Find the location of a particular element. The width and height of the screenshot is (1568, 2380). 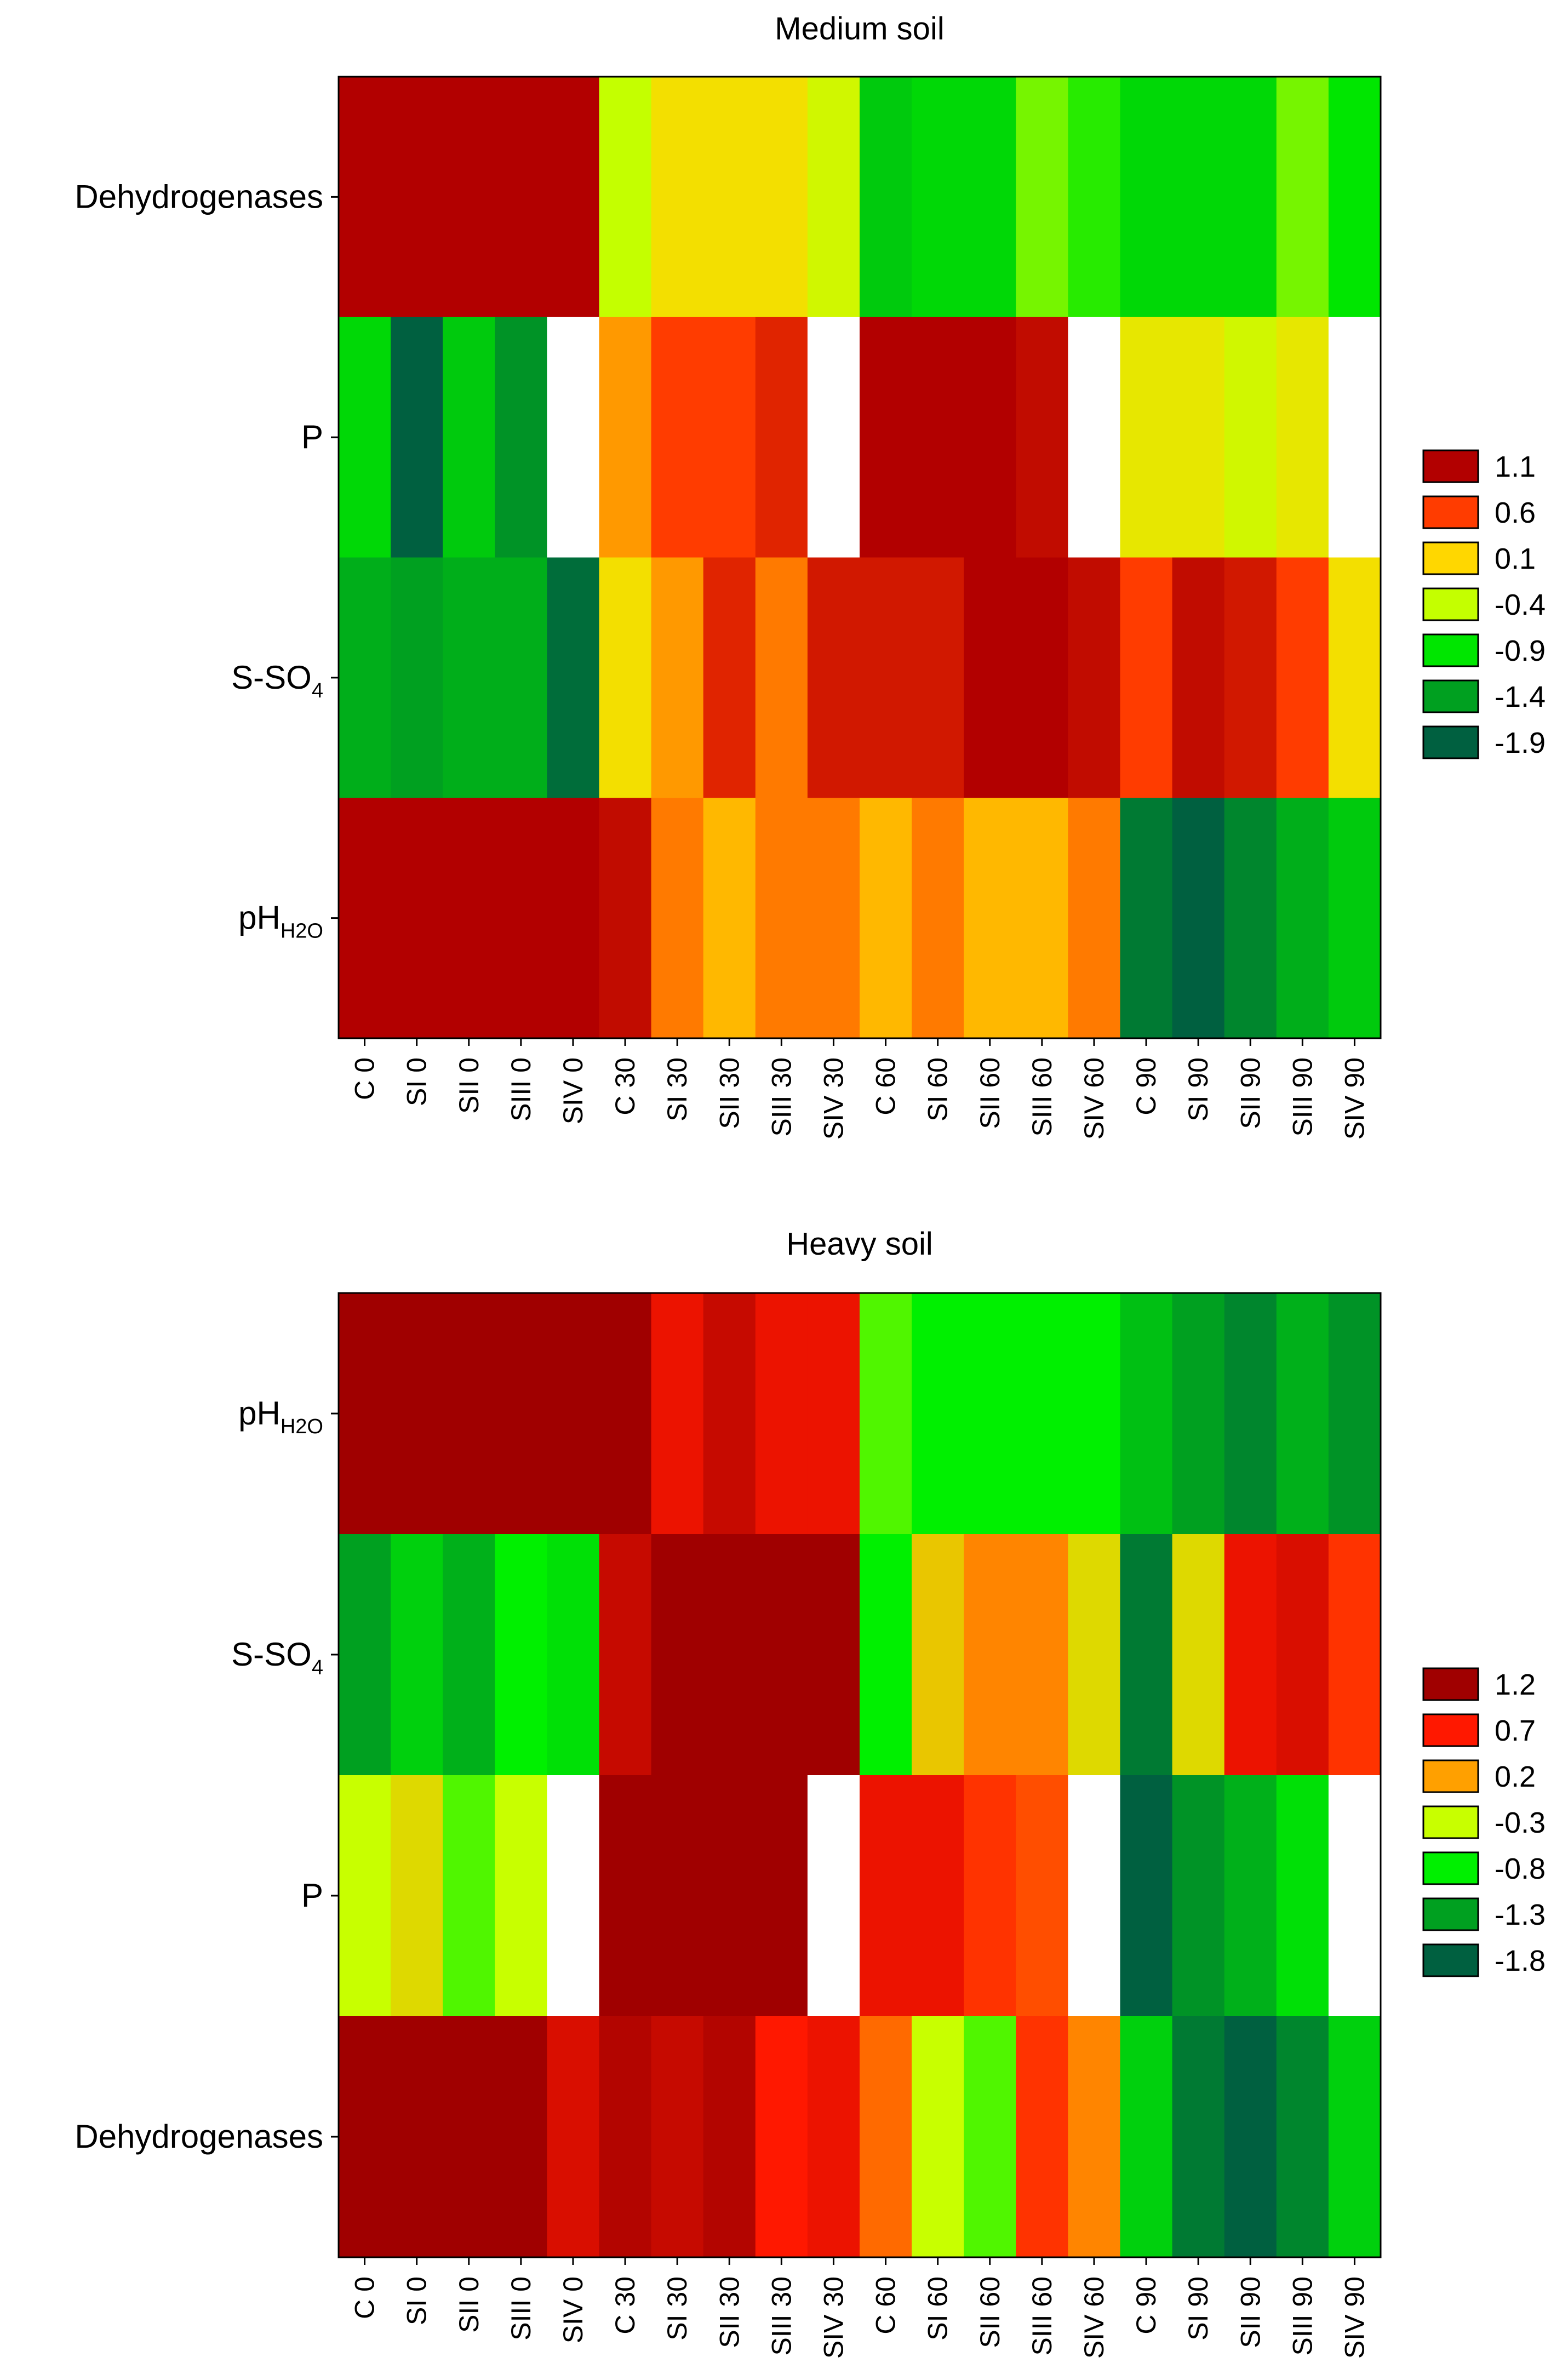

x-tick-label: SIII 60 is located at coordinates (1042, 2316).